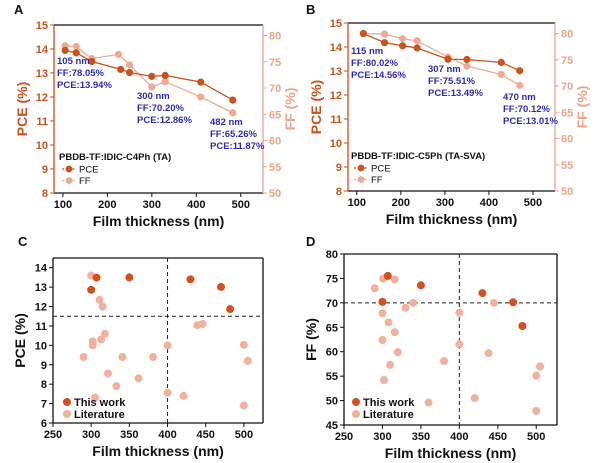 This screenshot has width=600, height=463. I want to click on legend-label: Literature, so click(99, 415).